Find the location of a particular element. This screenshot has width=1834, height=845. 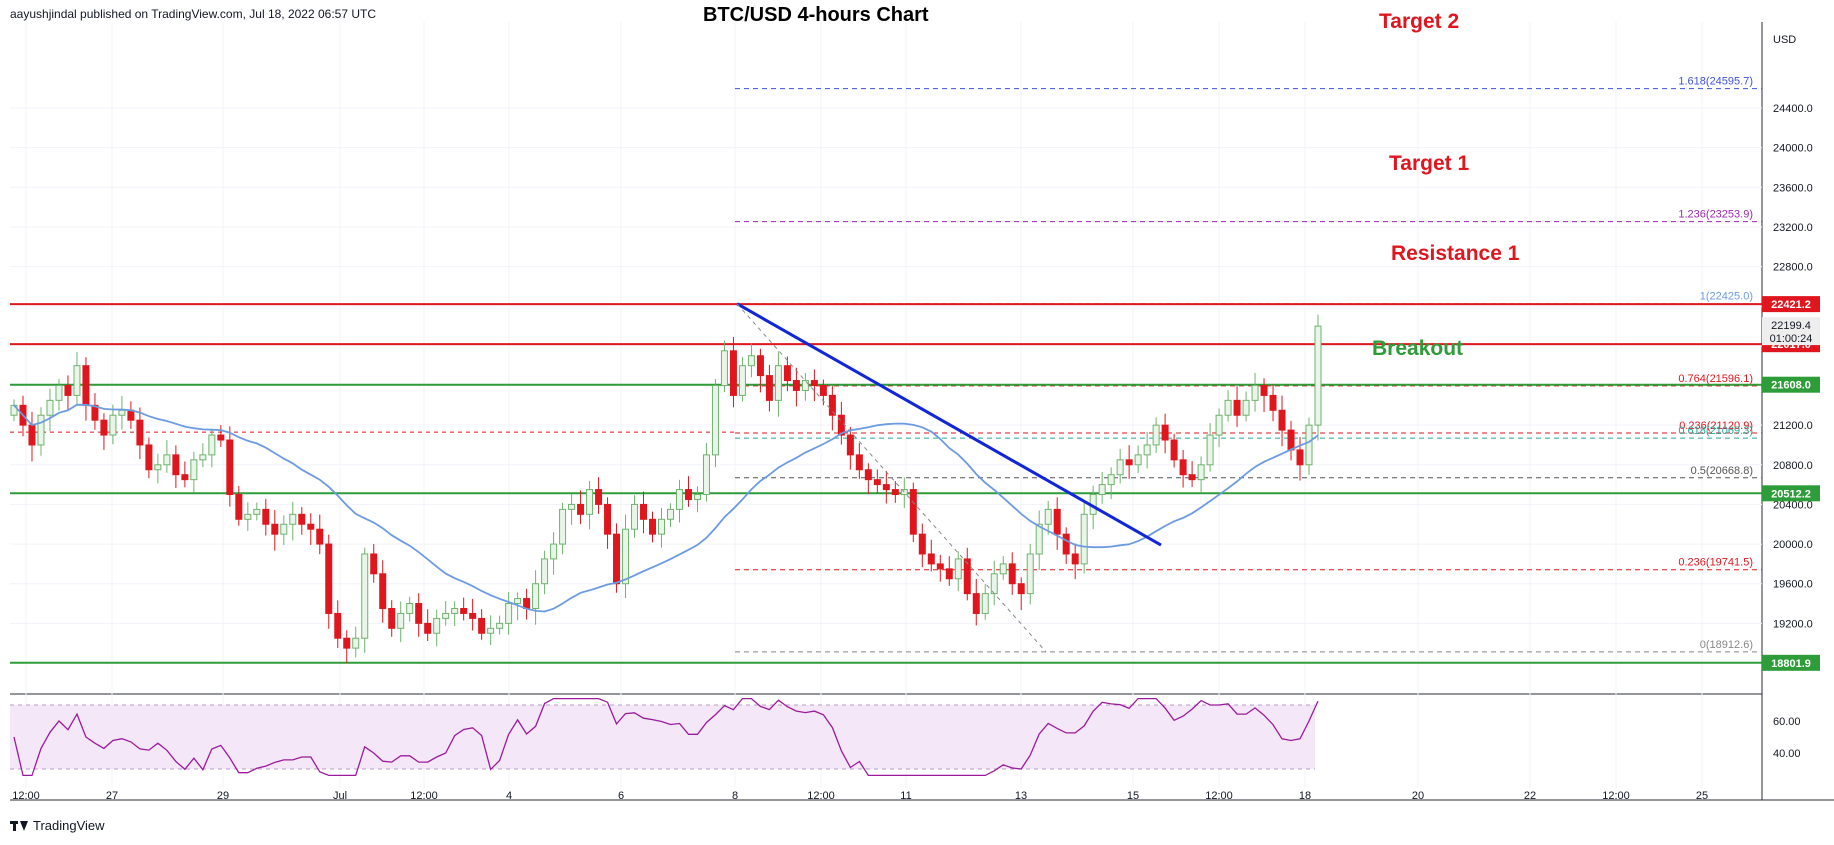

currency-label: USD is located at coordinates (1784, 40).